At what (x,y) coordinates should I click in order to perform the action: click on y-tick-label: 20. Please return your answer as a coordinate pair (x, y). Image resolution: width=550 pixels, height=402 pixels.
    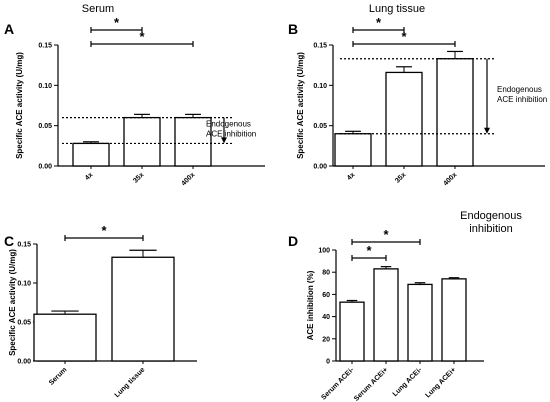
    Looking at the image, I should click on (326, 339).